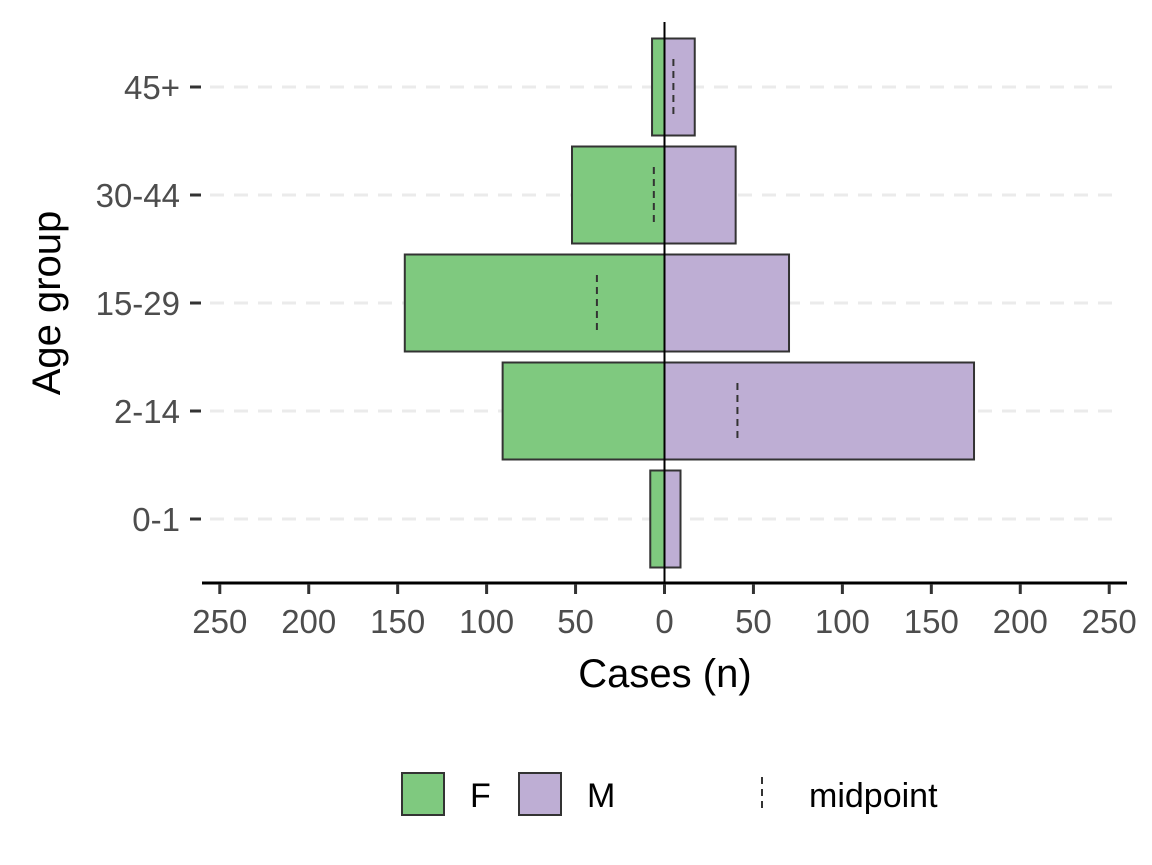  What do you see at coordinates (669, 794) in the screenshot?
I see `legend: F M midpoint` at bounding box center [669, 794].